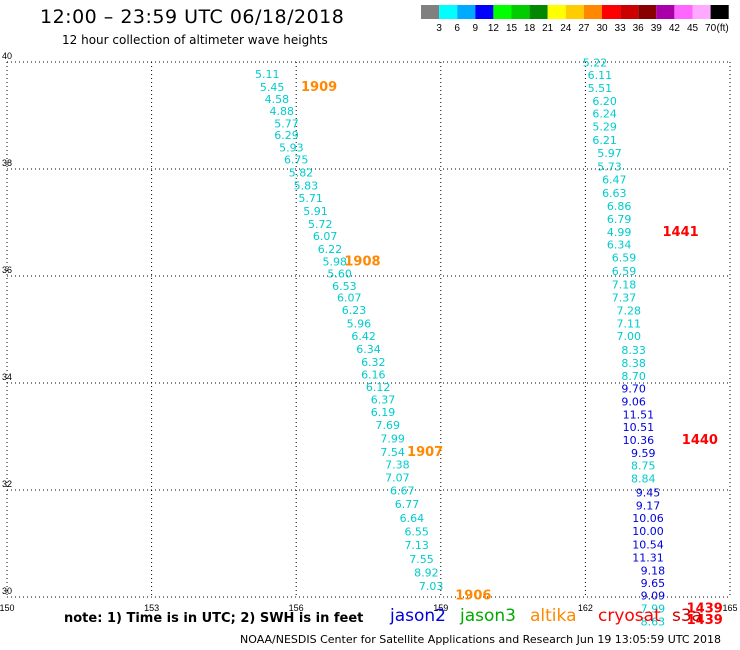  Describe the element at coordinates (566, 28) in the screenshot. I see `colorbar-tick-label: 24` at that location.